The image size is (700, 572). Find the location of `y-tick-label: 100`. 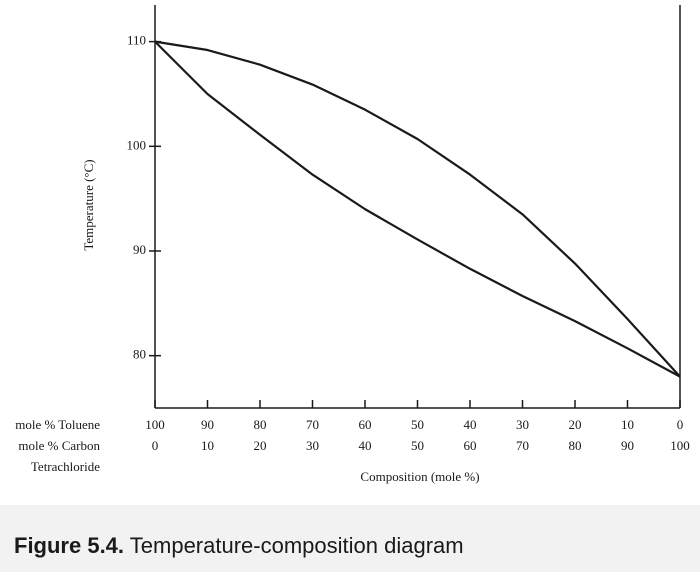

y-tick-label: 100 is located at coordinates (137, 144).